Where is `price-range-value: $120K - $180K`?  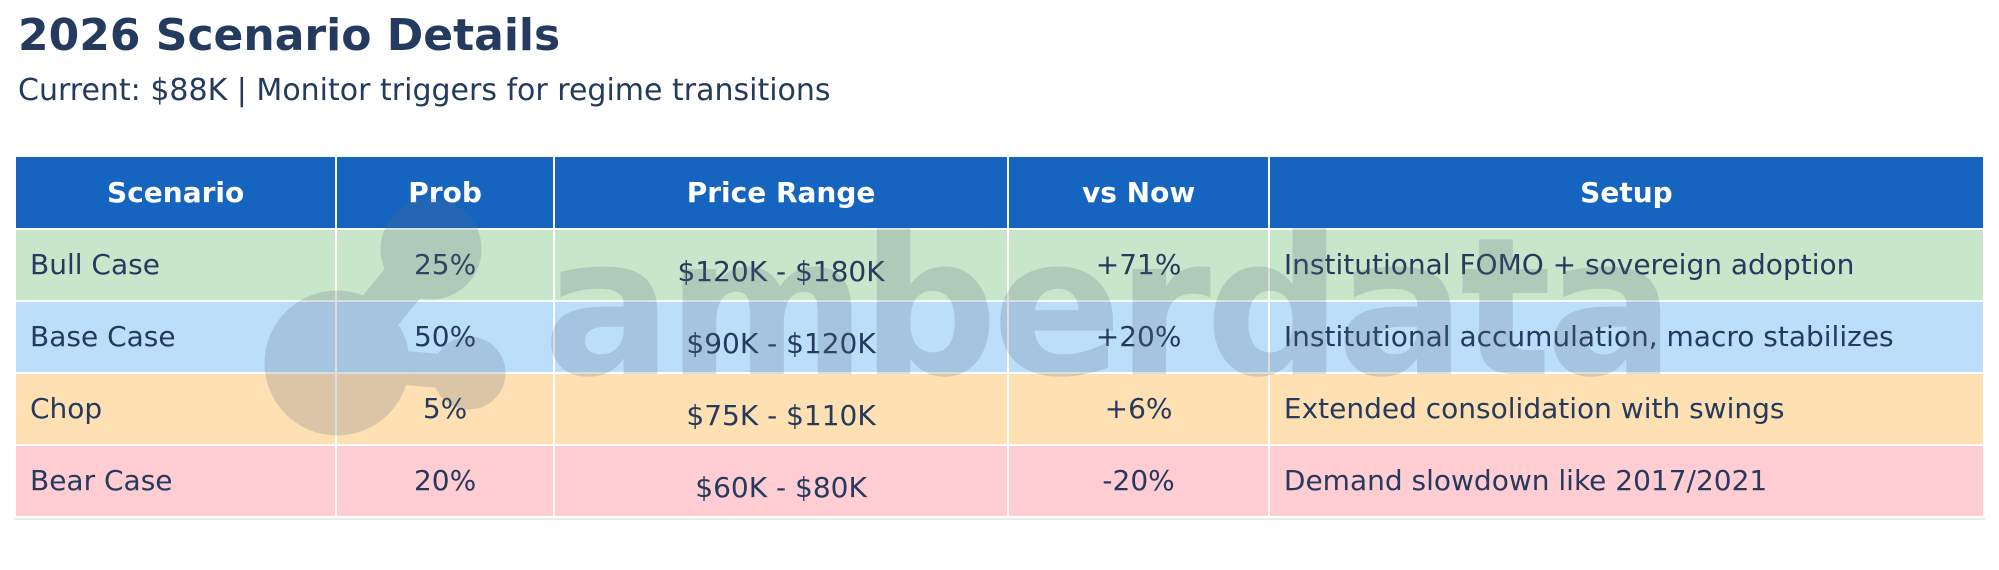 price-range-value: $120K - $180K is located at coordinates (781, 272).